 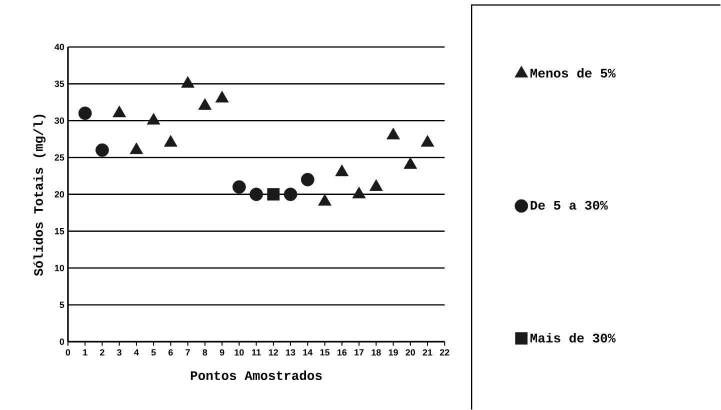 What do you see at coordinates (273, 352) in the screenshot?
I see `x-tick-label: 12` at bounding box center [273, 352].